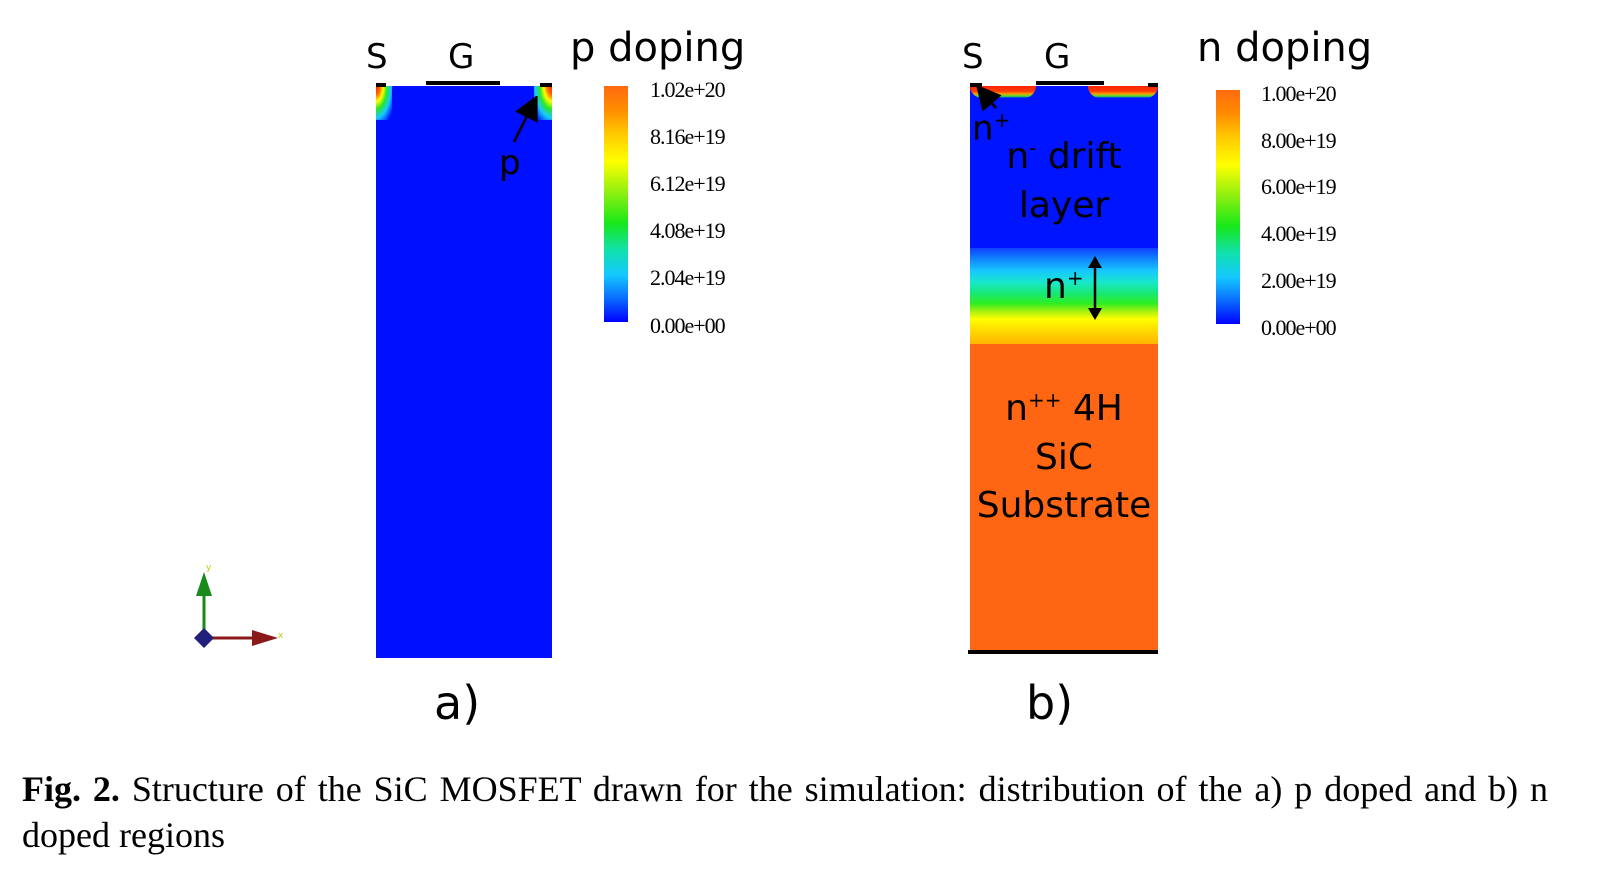 The width and height of the screenshot is (1610, 894). What do you see at coordinates (1299, 327) in the screenshot?
I see `tick-b-5: 0.00e+00` at bounding box center [1299, 327].